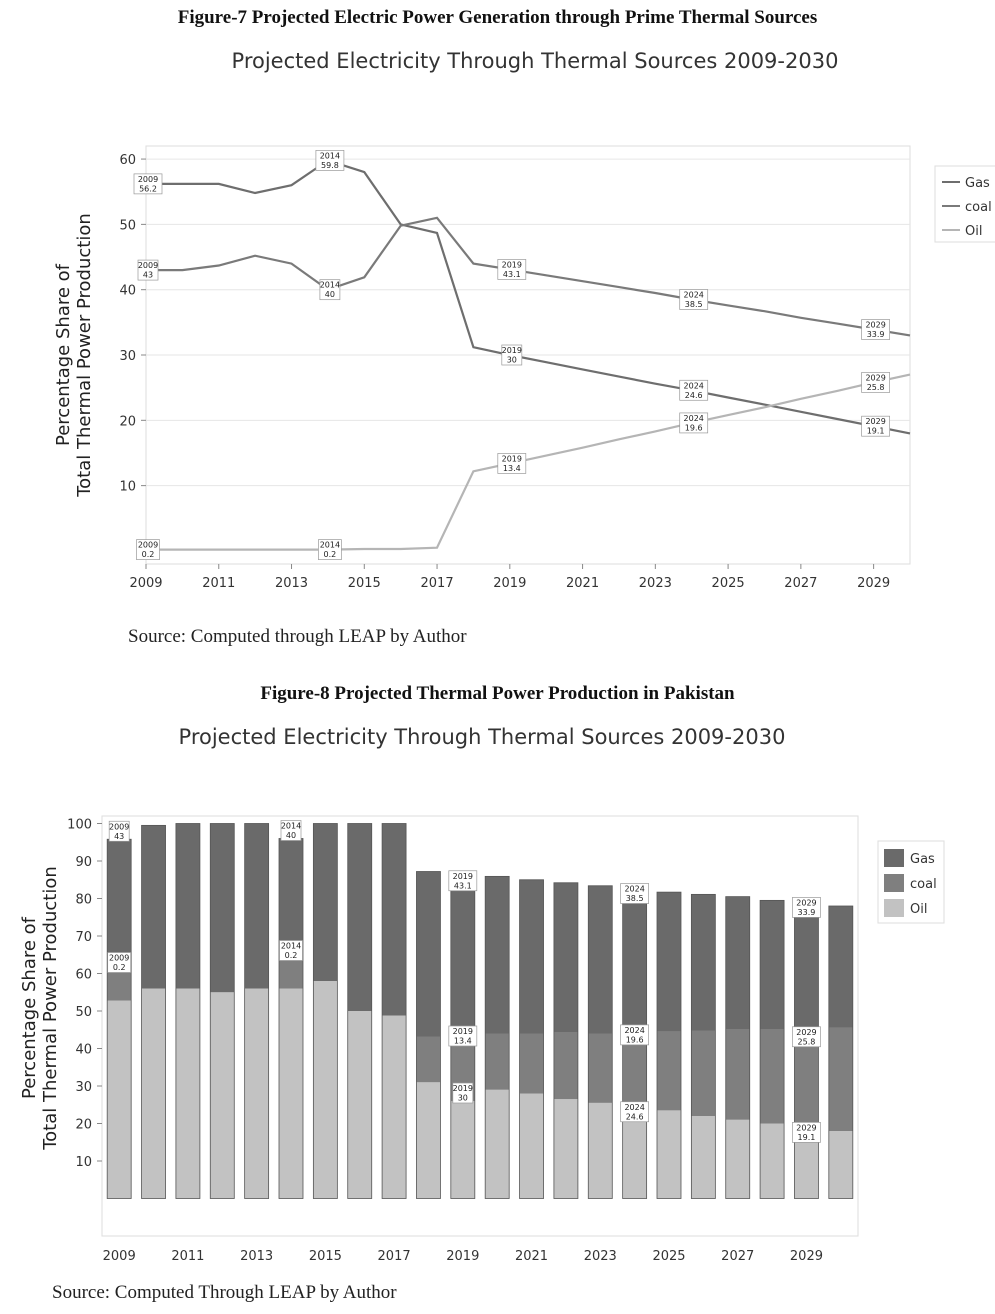 The width and height of the screenshot is (995, 1314). What do you see at coordinates (910, 883) in the screenshot?
I see `legend-item-coal: coal` at bounding box center [910, 883].